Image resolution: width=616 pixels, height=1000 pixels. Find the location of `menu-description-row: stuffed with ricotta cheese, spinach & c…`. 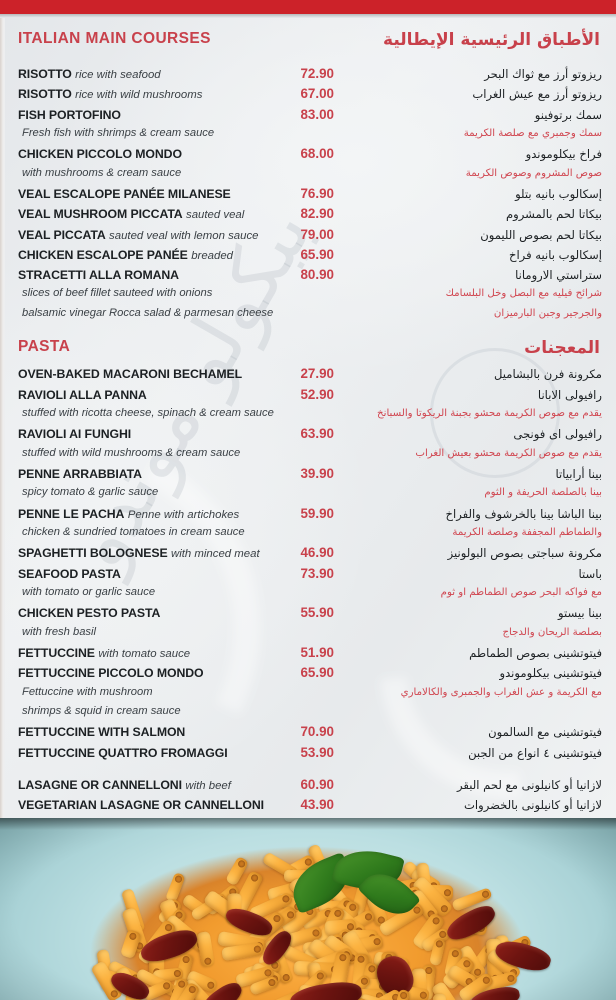

menu-description-row: stuffed with ricotta cheese, spinach & c… is located at coordinates (312, 416).